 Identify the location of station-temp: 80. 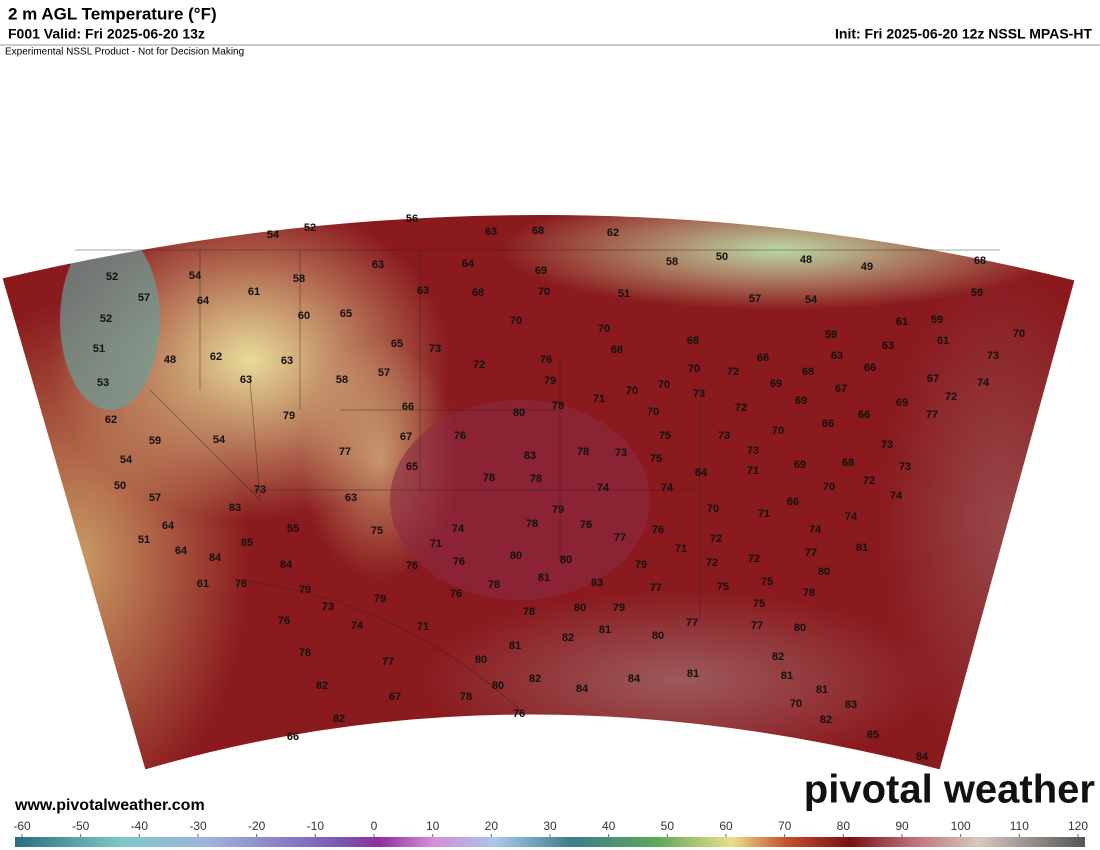
(519, 413).